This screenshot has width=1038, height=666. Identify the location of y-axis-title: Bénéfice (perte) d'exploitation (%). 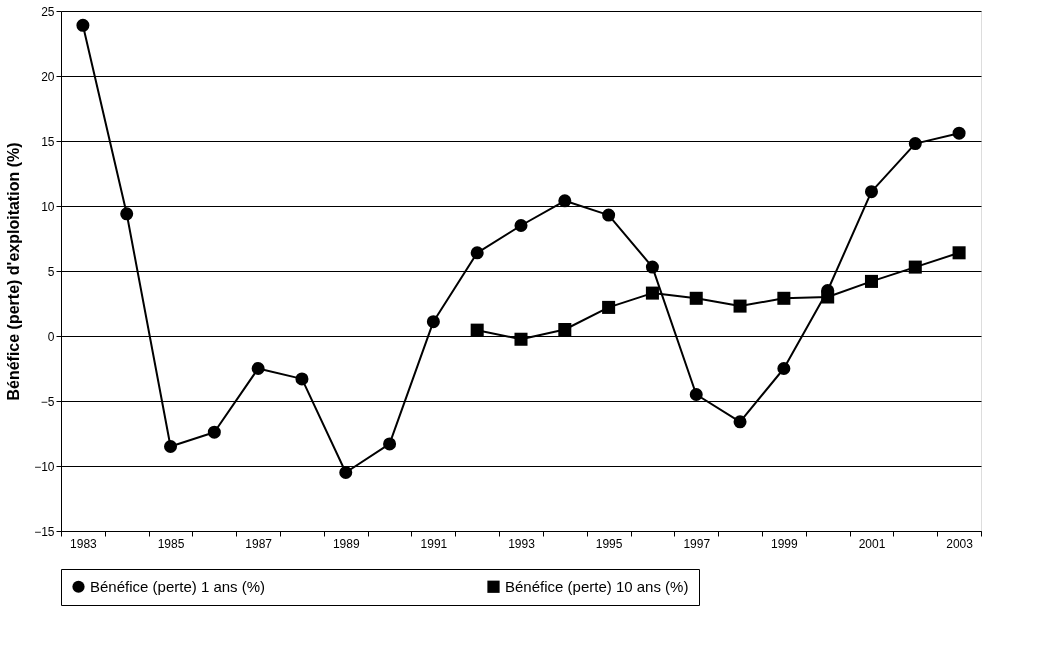
(14, 271).